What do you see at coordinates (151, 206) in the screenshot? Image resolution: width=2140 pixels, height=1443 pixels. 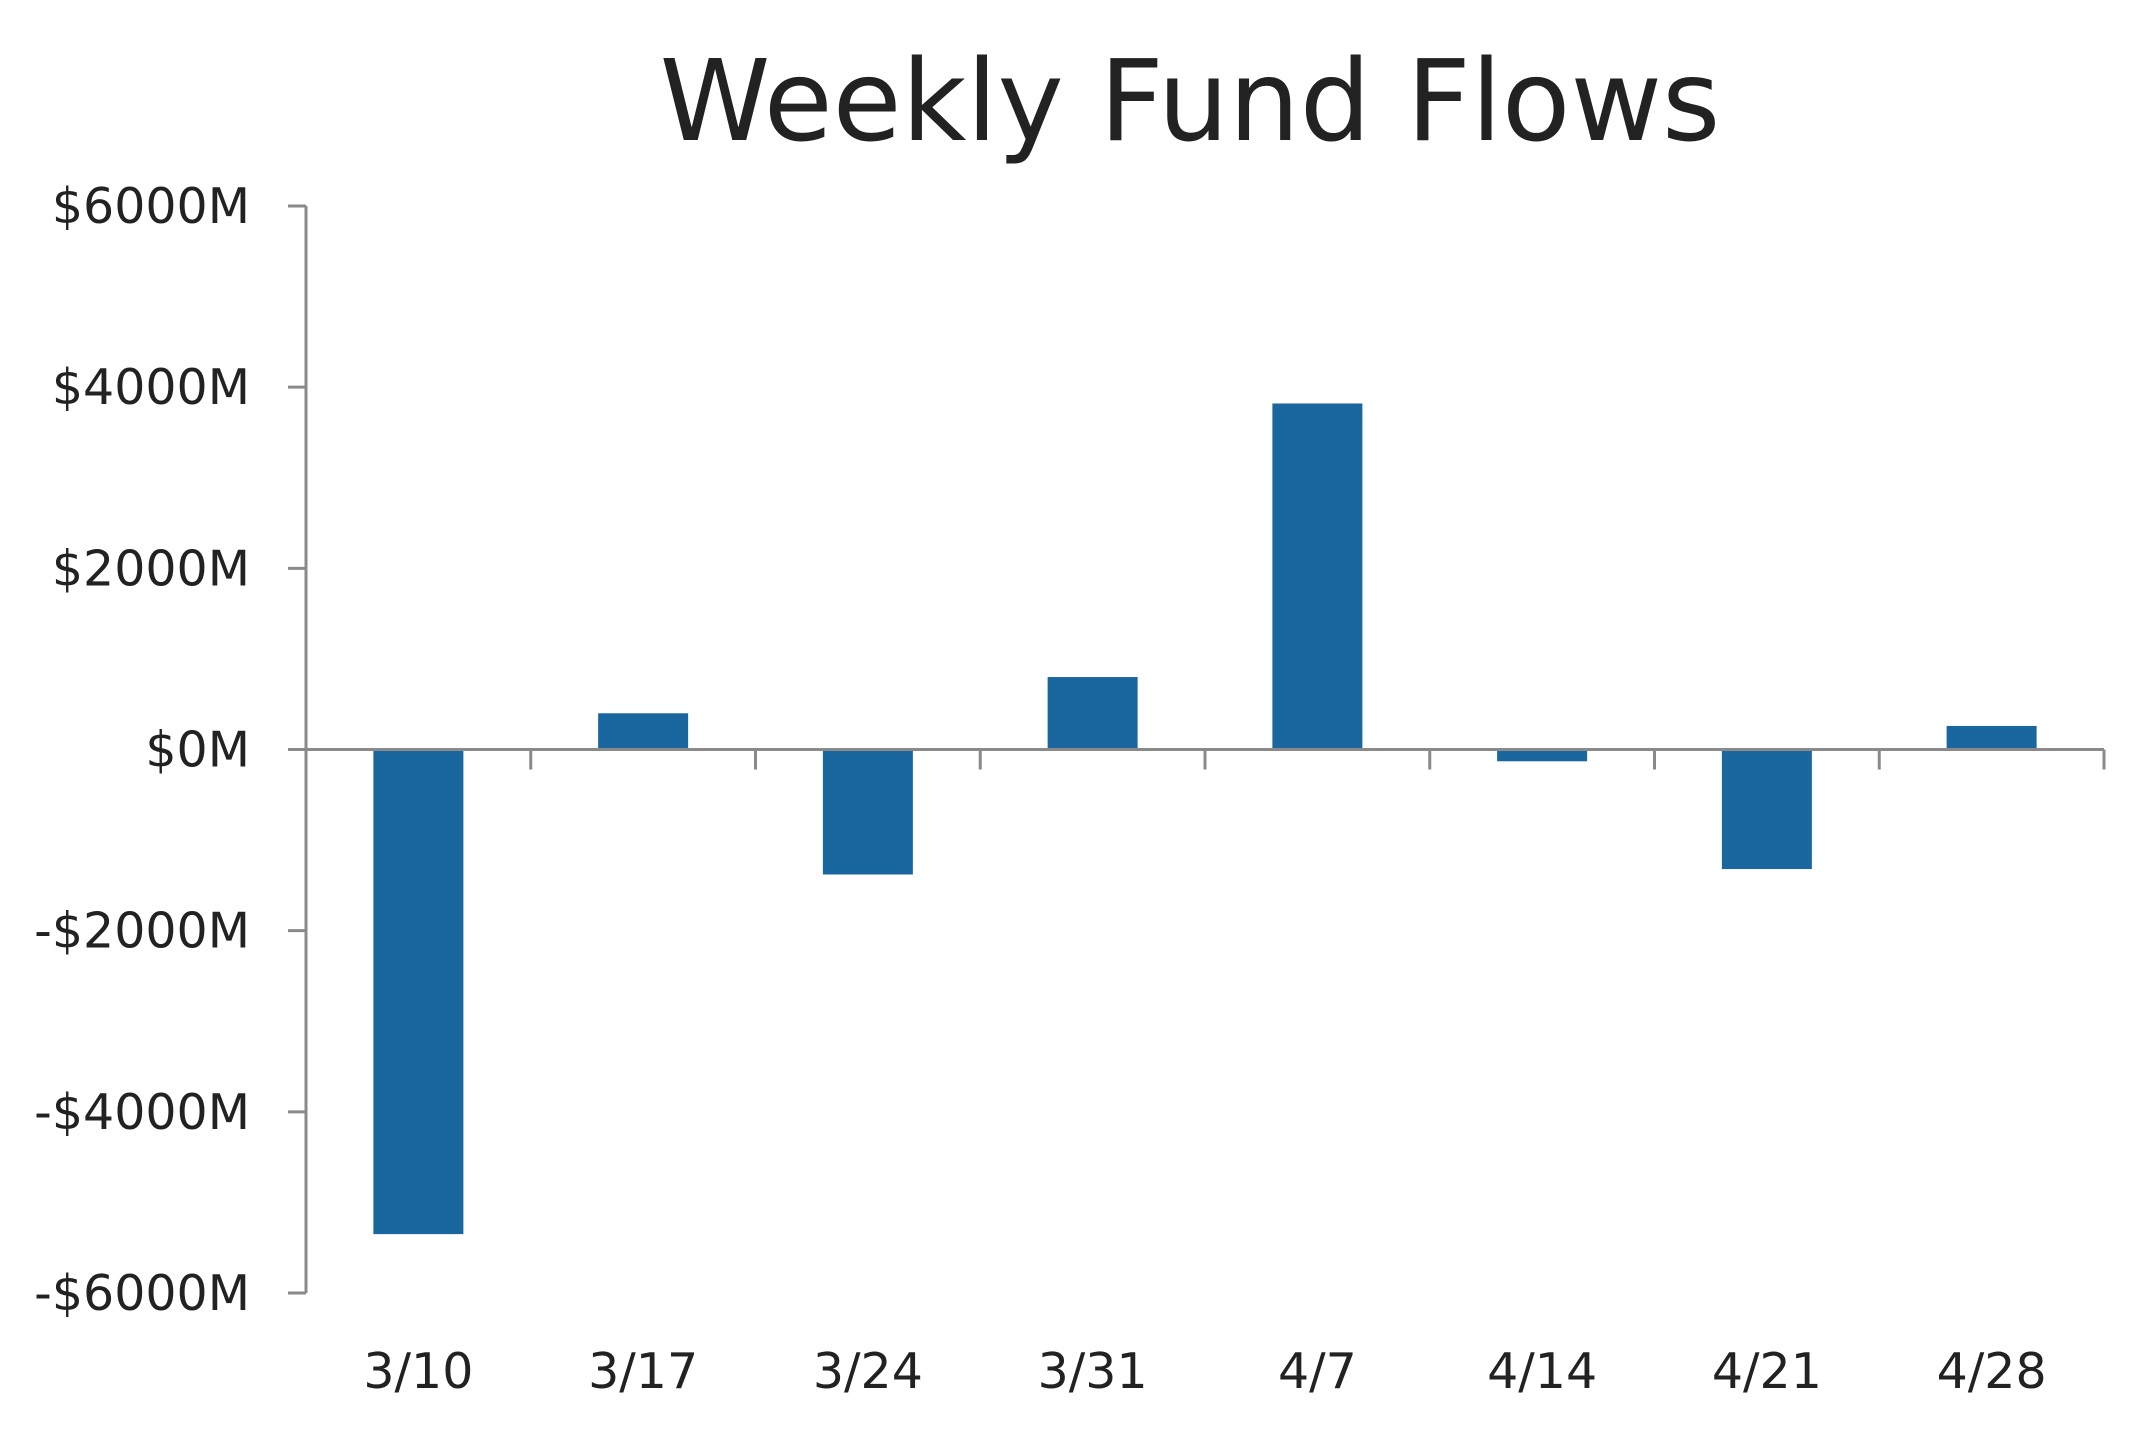 I see `y-tick-label: $6000M` at bounding box center [151, 206].